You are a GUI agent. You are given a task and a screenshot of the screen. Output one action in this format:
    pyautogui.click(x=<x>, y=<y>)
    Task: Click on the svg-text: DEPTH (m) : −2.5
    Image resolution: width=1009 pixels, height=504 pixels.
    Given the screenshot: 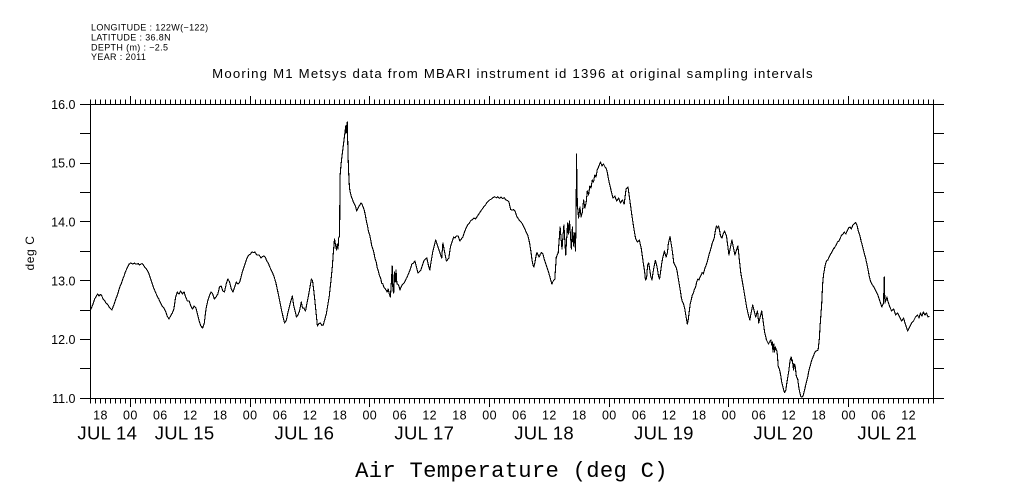 What is the action you would take?
    pyautogui.click(x=129, y=47)
    